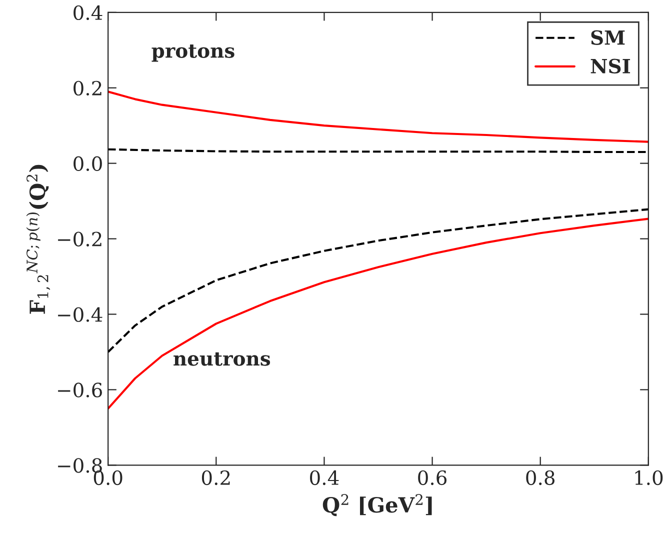 The width and height of the screenshot is (663, 539). I want to click on legend-label: SM, so click(608, 37).